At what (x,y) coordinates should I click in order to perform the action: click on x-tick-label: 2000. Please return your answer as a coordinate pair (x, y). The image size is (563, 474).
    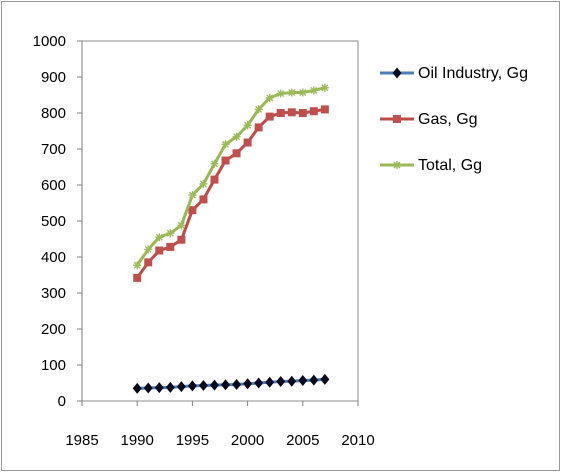
    Looking at the image, I should click on (247, 440).